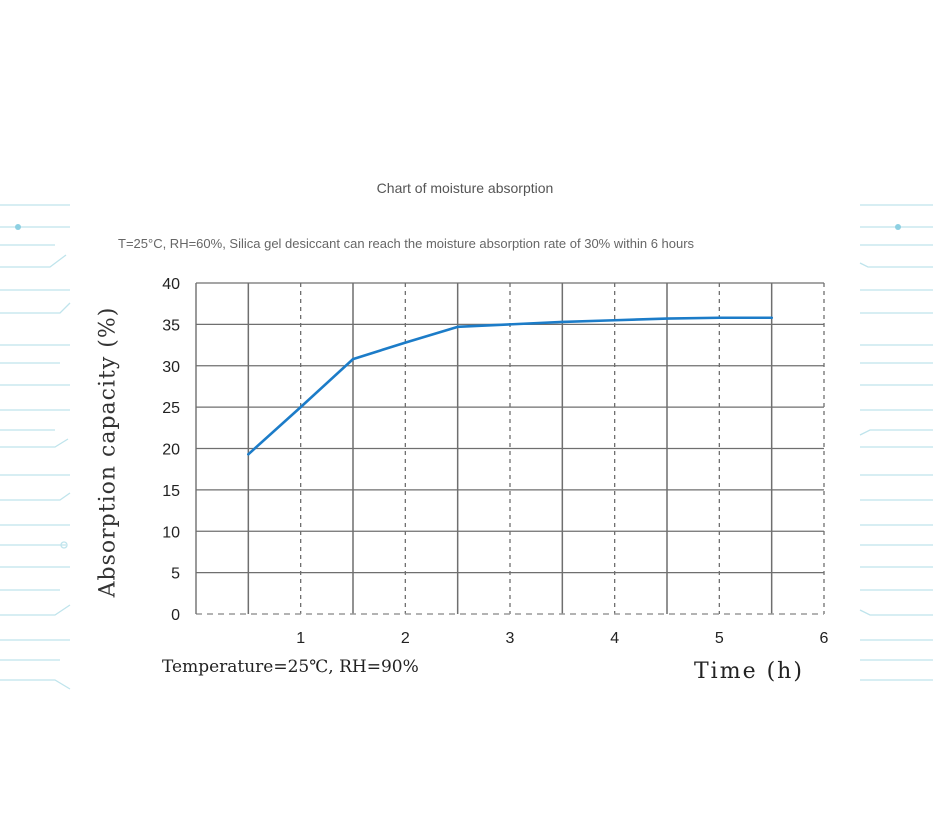 The width and height of the screenshot is (940, 831). What do you see at coordinates (510, 638) in the screenshot?
I see `x-tick-label: 3` at bounding box center [510, 638].